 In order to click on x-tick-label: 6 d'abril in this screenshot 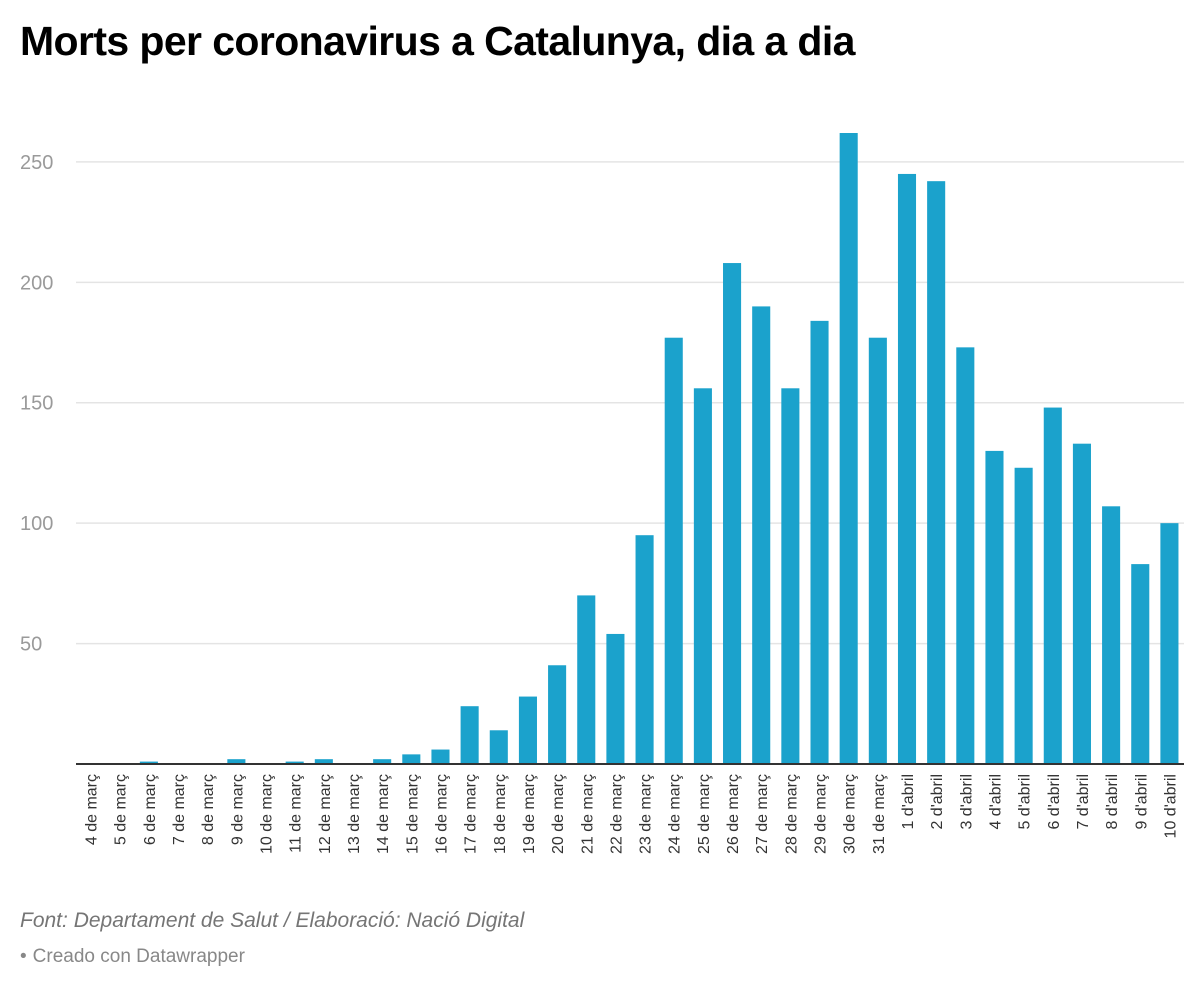, I will do `click(1054, 802)`.